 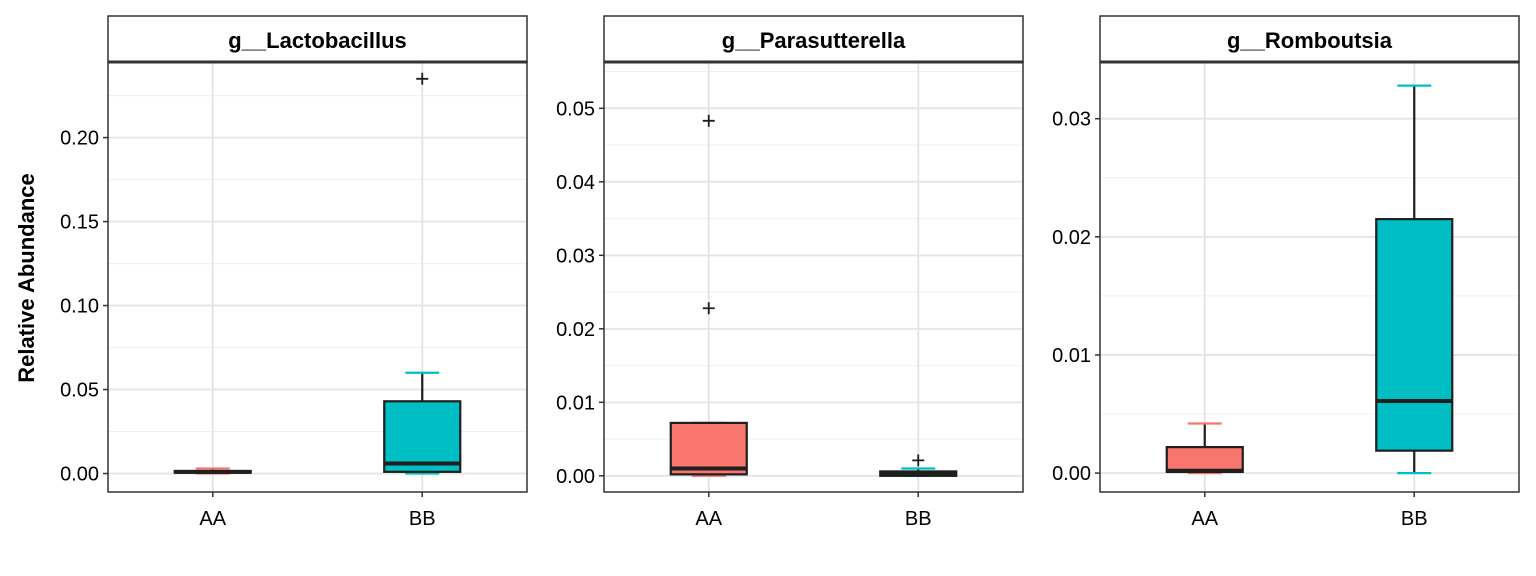 What do you see at coordinates (1310, 40) in the screenshot?
I see `panel-title: g__Romboutsia` at bounding box center [1310, 40].